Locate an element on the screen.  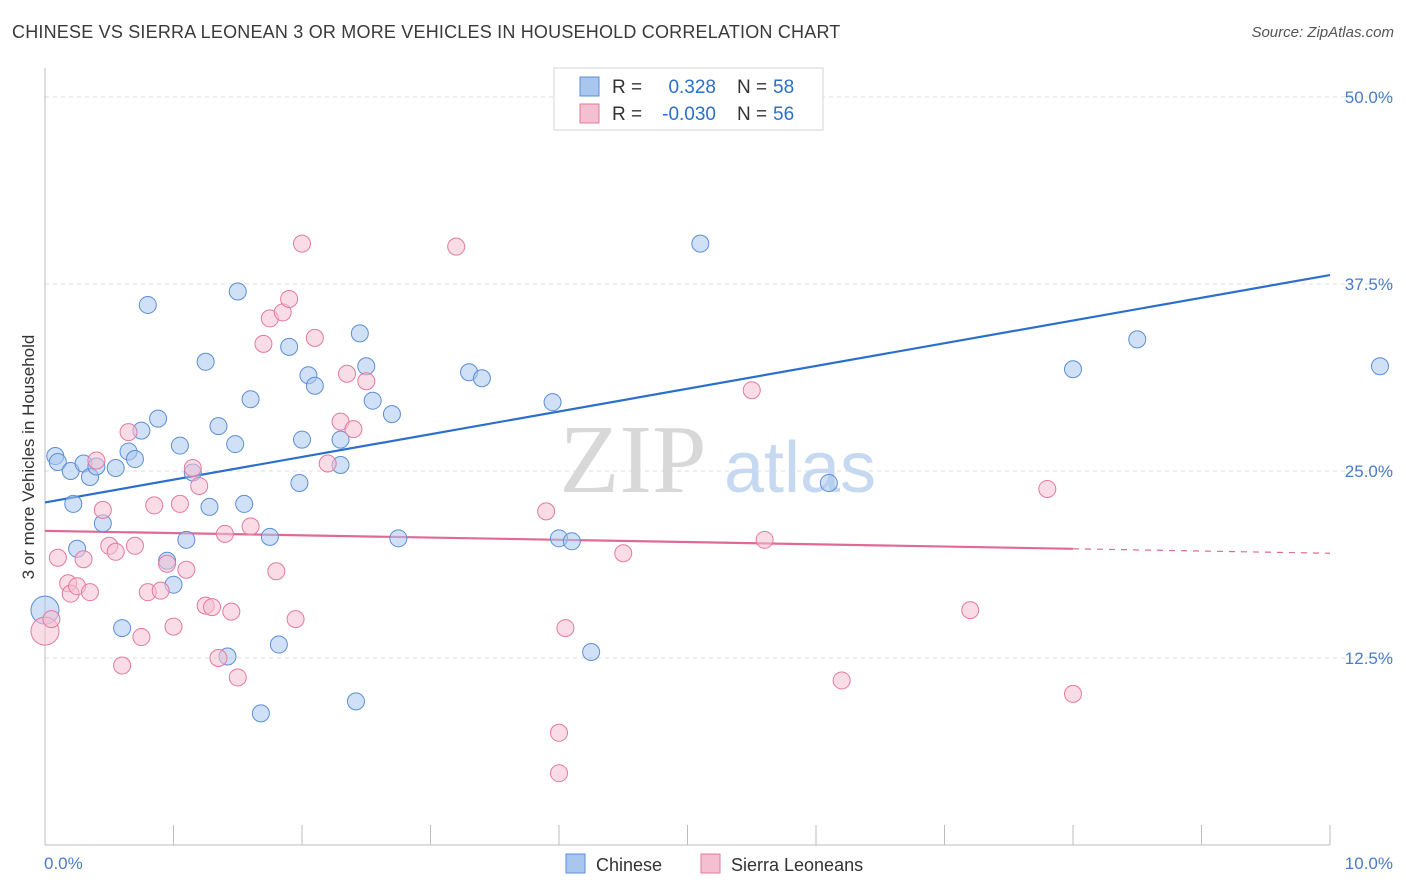
y-tick-label: 12.5% is located at coordinates (1369, 658).